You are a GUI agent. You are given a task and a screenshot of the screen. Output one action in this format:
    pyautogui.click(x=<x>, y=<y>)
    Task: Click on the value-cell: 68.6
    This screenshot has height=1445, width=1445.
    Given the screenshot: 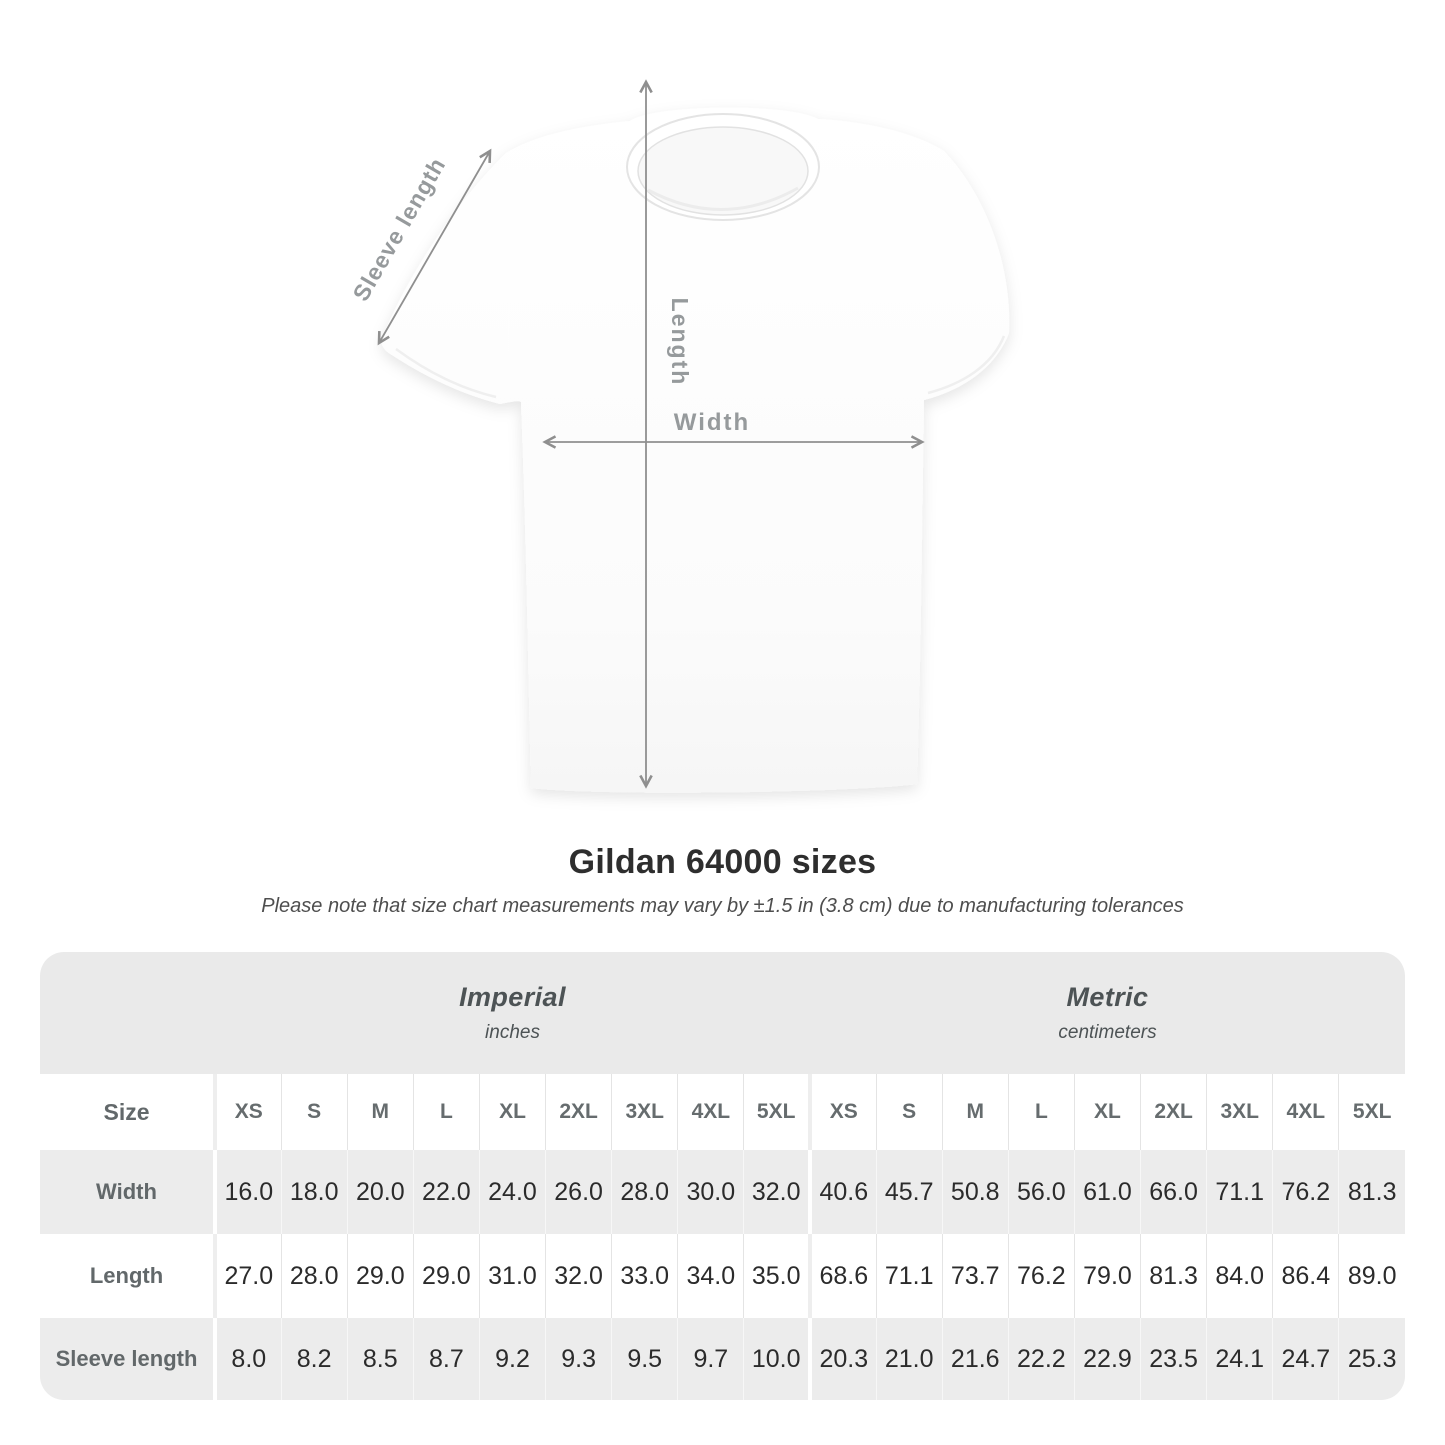 What is the action you would take?
    pyautogui.click(x=842, y=1276)
    